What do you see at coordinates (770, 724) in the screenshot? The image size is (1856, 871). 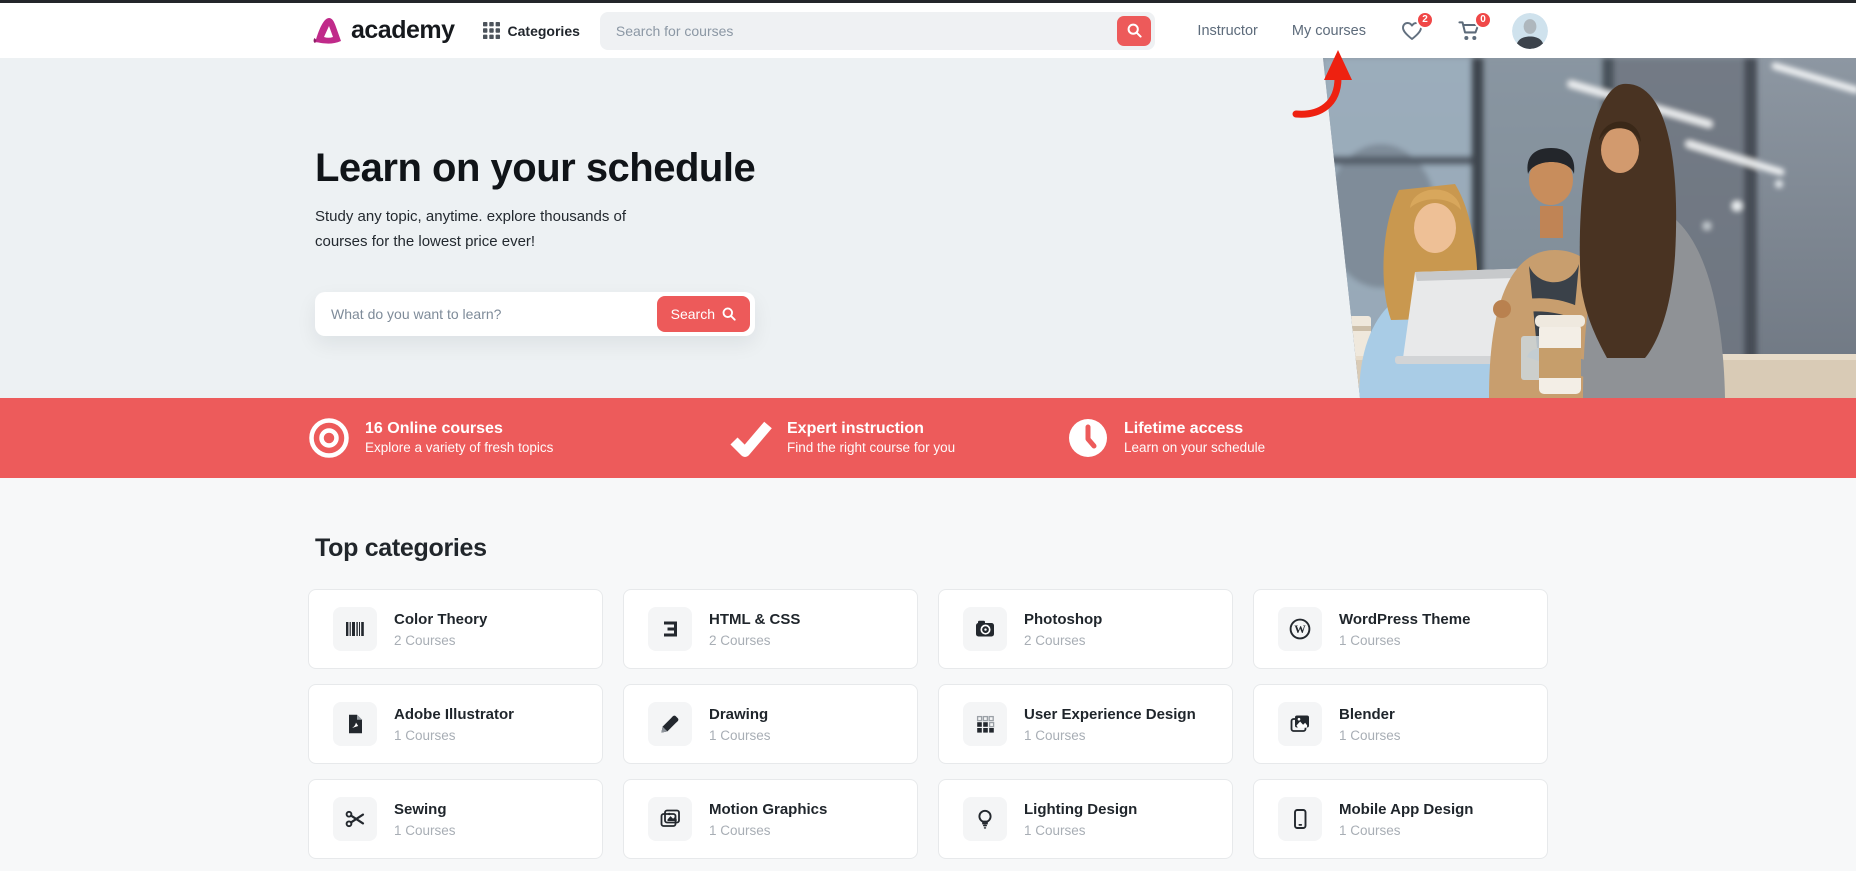 I see `category-card: Drawing 1 Courses` at bounding box center [770, 724].